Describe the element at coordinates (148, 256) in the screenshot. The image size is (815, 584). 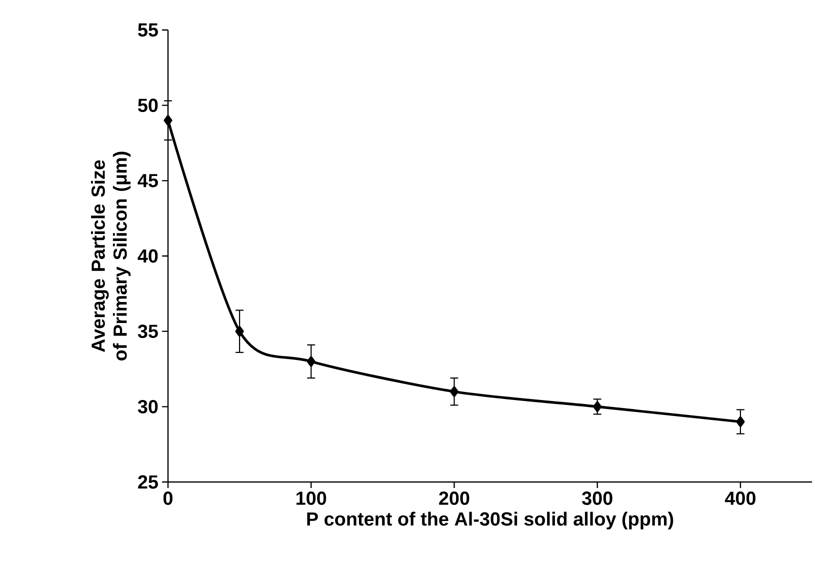
I see `y-tick-label: 40` at that location.